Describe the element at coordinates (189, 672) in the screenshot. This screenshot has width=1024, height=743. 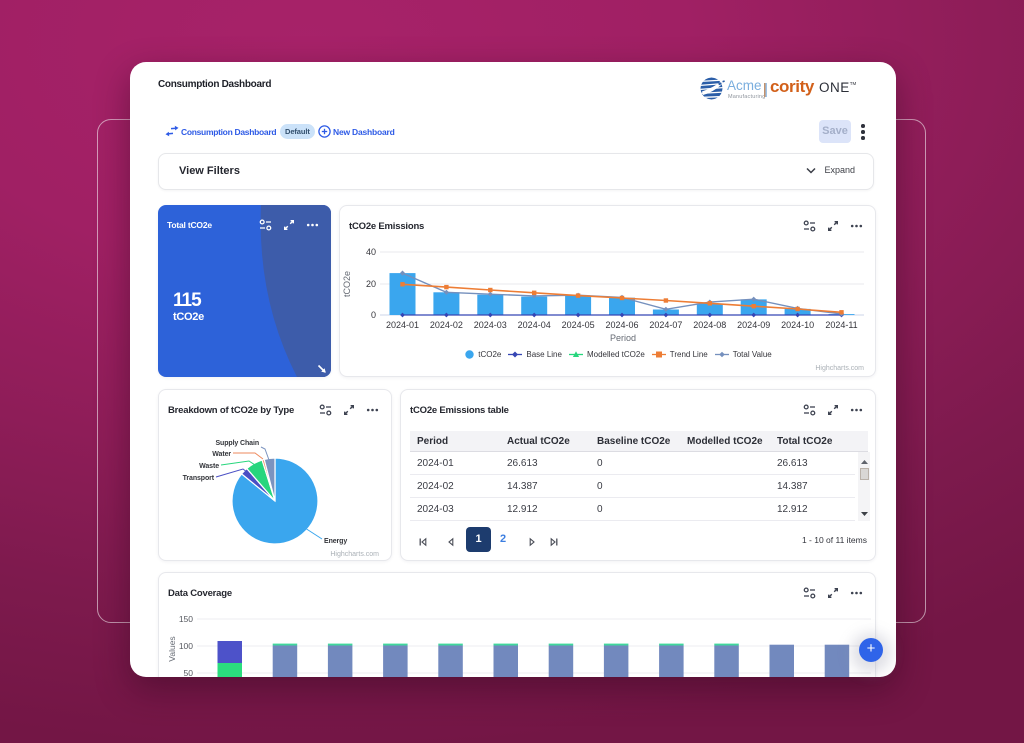
I see `svg-text: 50` at that location.